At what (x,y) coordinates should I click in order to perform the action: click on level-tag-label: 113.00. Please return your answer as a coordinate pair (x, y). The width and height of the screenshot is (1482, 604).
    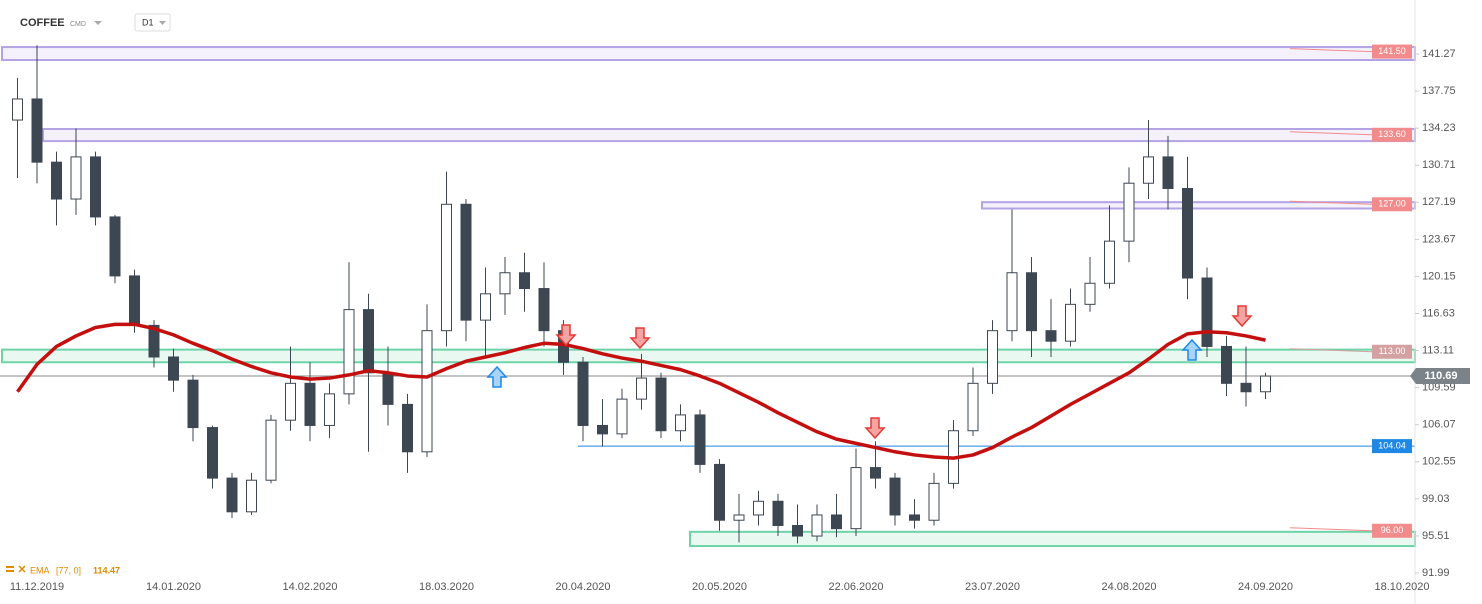
    Looking at the image, I should click on (1392, 351).